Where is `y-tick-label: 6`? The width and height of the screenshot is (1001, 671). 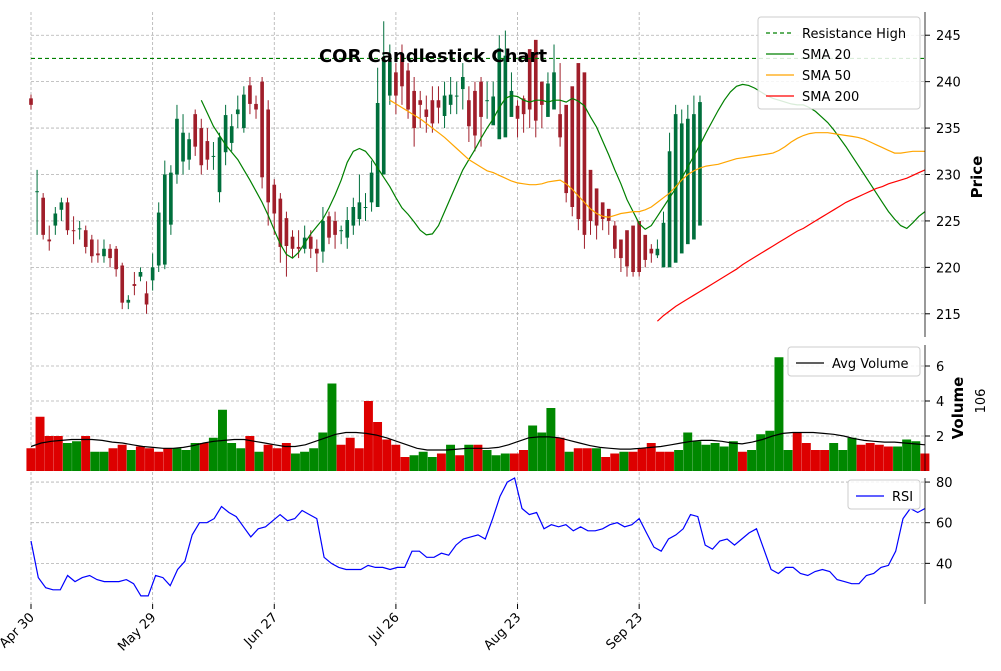 y-tick-label: 6 is located at coordinates (940, 367).